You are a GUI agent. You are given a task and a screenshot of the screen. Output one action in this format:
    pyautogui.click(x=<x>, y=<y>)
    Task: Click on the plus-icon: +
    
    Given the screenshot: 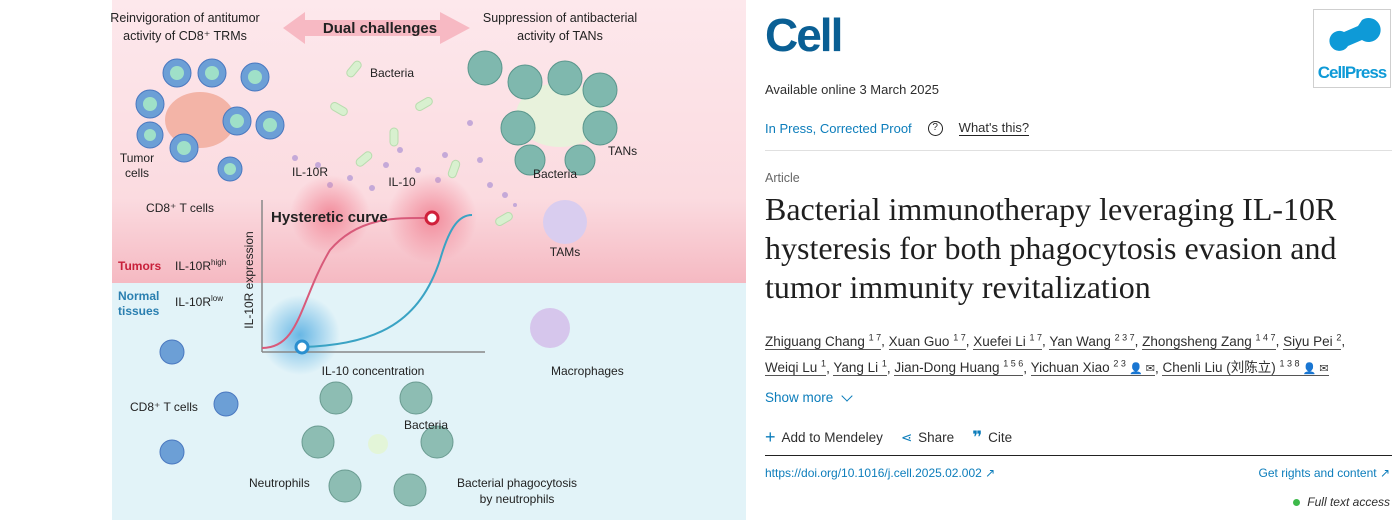 What is the action you would take?
    pyautogui.click(x=770, y=437)
    